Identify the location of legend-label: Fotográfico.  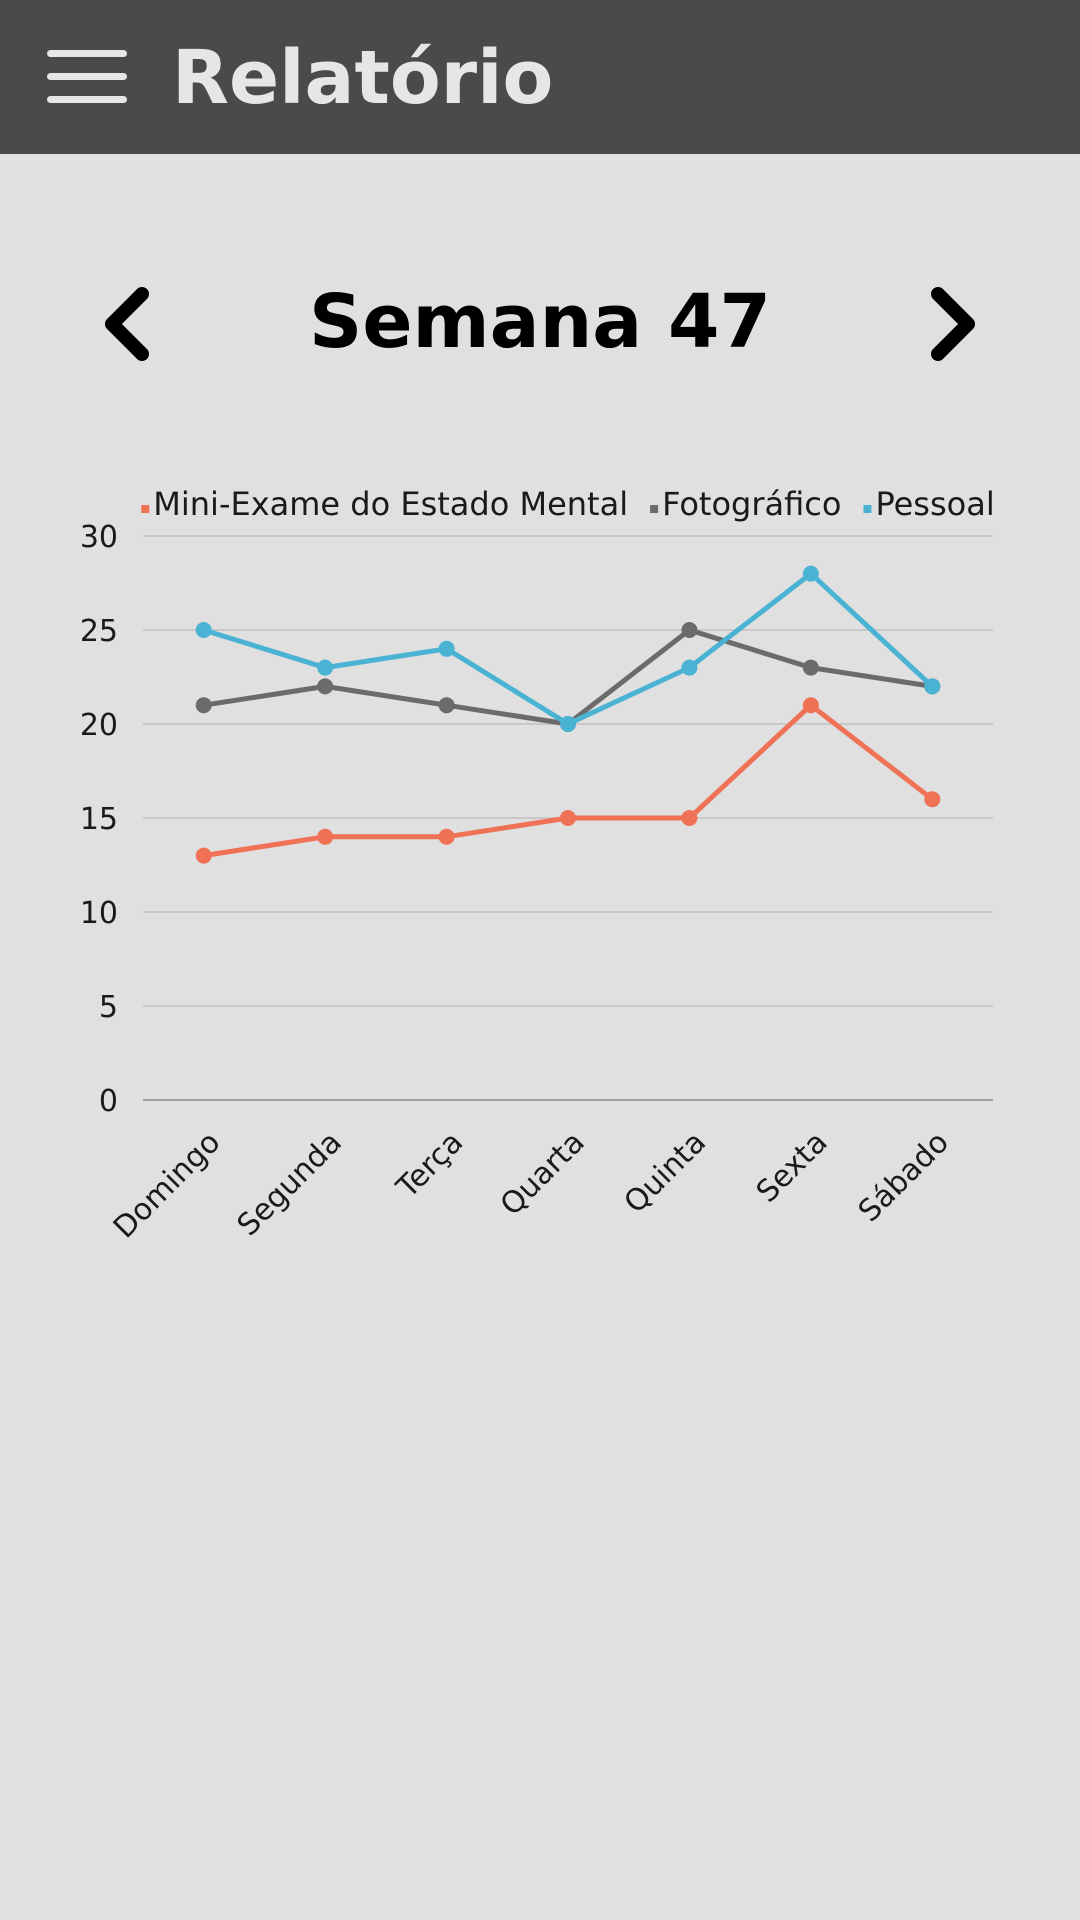
(751, 504).